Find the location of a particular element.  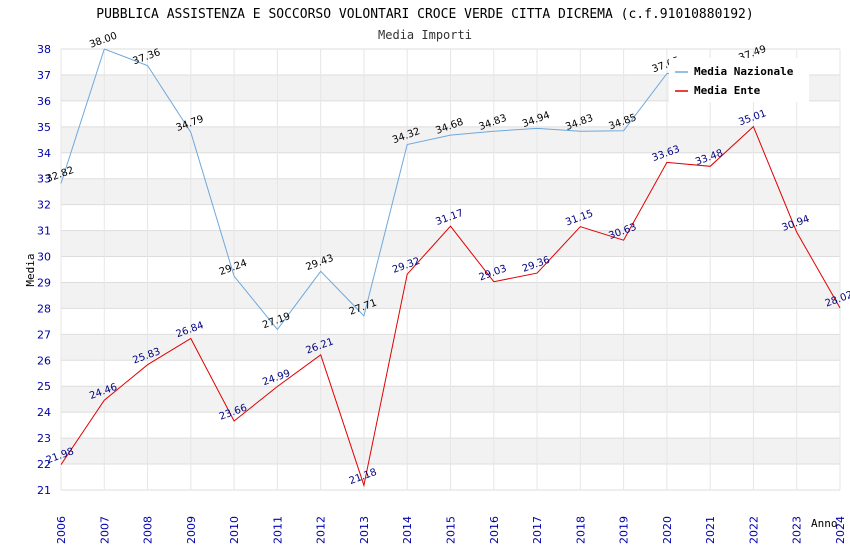

y-tick-label: 37 is located at coordinates (44, 75).